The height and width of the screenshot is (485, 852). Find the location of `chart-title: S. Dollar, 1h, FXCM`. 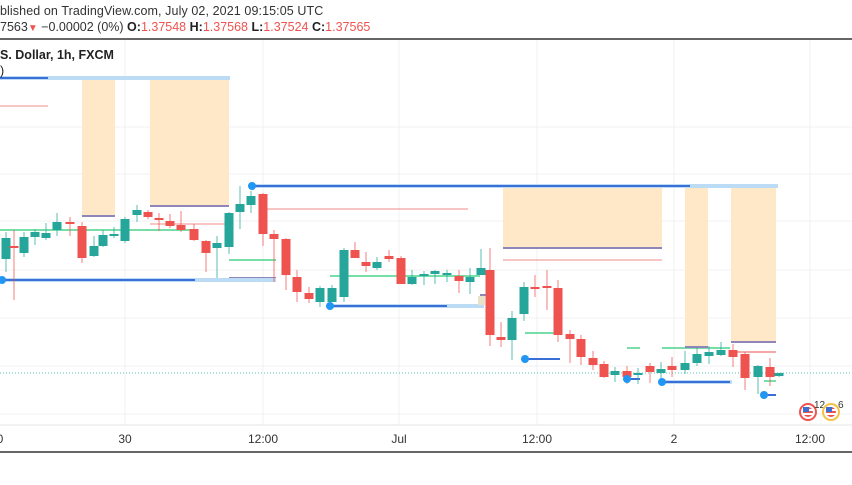

chart-title: S. Dollar, 1h, FXCM is located at coordinates (57, 55).